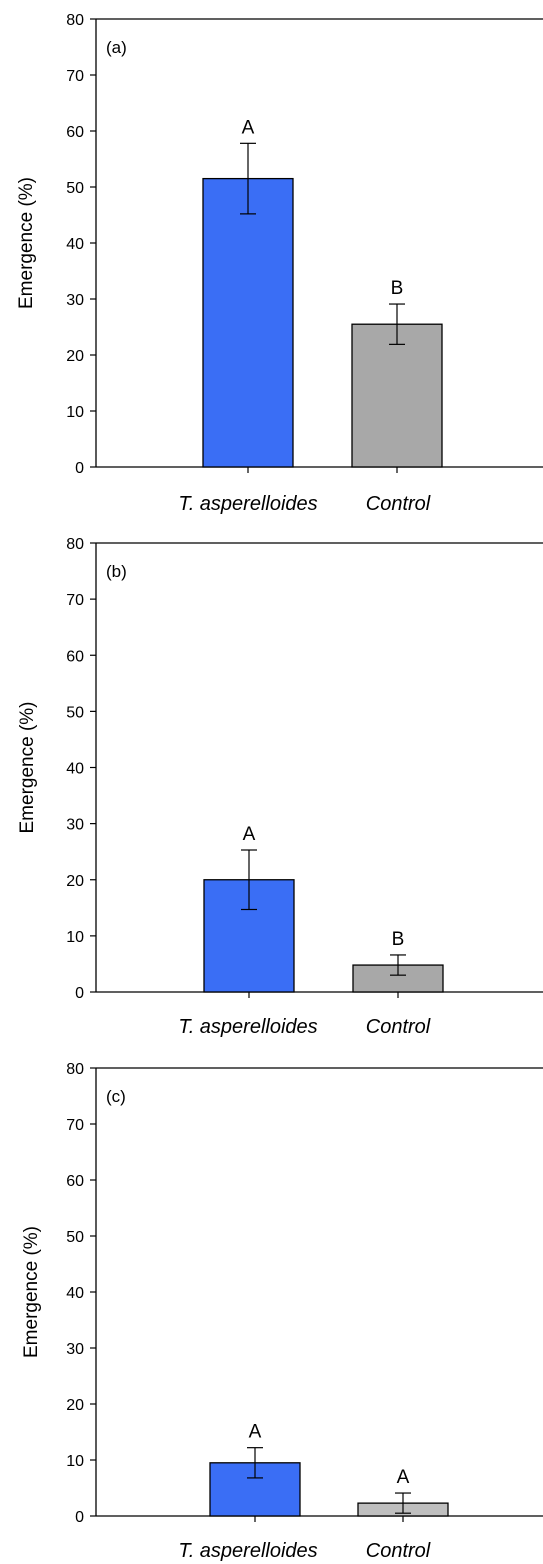 Image resolution: width=543 pixels, height=1564 pixels. I want to click on panel-label: (a), so click(116, 47).